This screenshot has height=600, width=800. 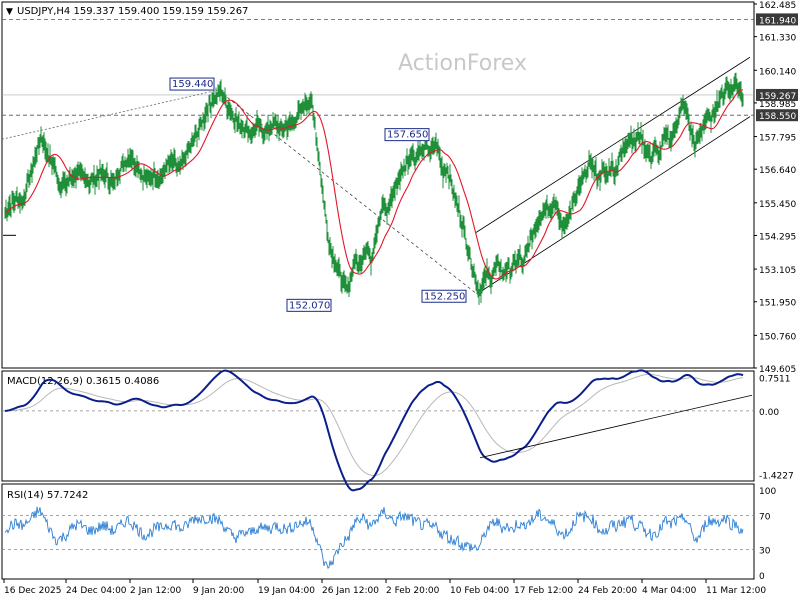 I want to click on macd-header: MACD(12,26,9) 0.3615 0.4086, so click(x=83, y=381).